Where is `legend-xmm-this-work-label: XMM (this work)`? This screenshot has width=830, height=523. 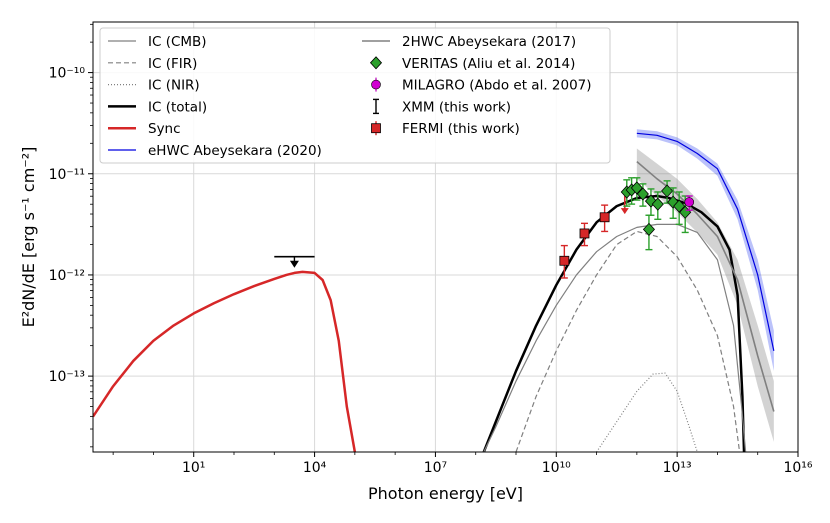
legend-xmm-this-work-label: XMM (this work) is located at coordinates (456, 107).